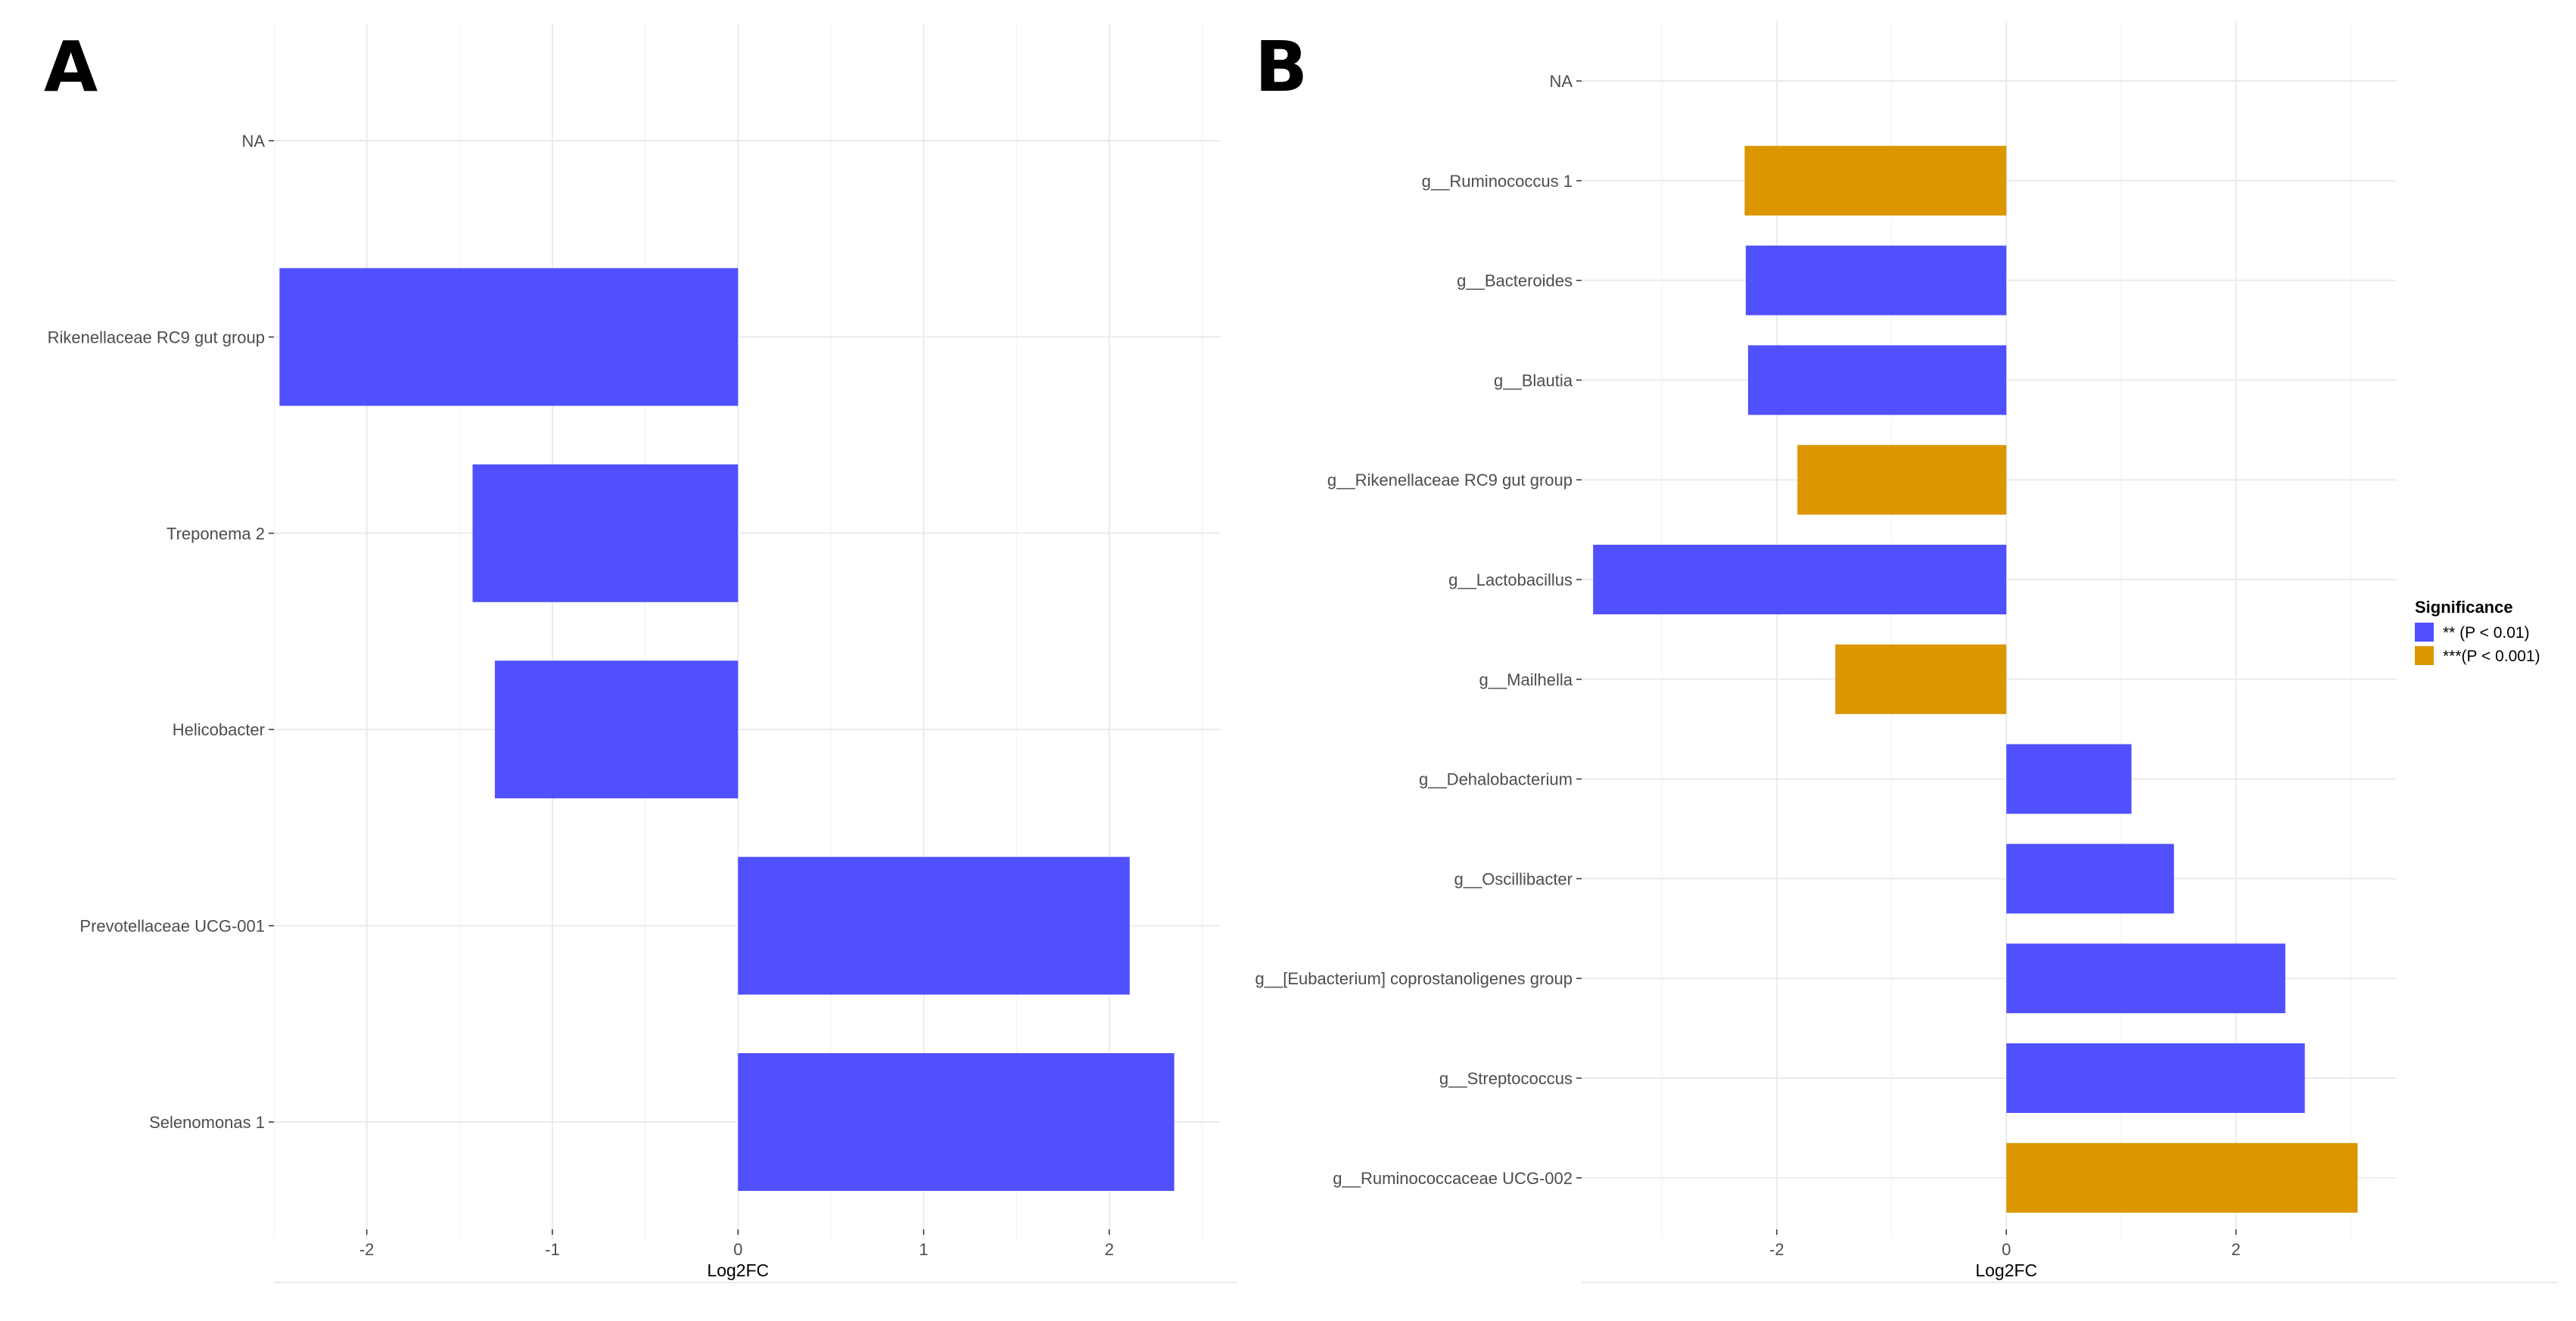 The image size is (2576, 1321). What do you see at coordinates (1281, 66) in the screenshot?
I see `panel-b-letter: B` at bounding box center [1281, 66].